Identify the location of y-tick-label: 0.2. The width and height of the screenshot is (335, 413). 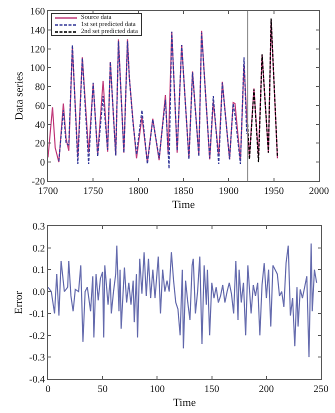
(38, 248).